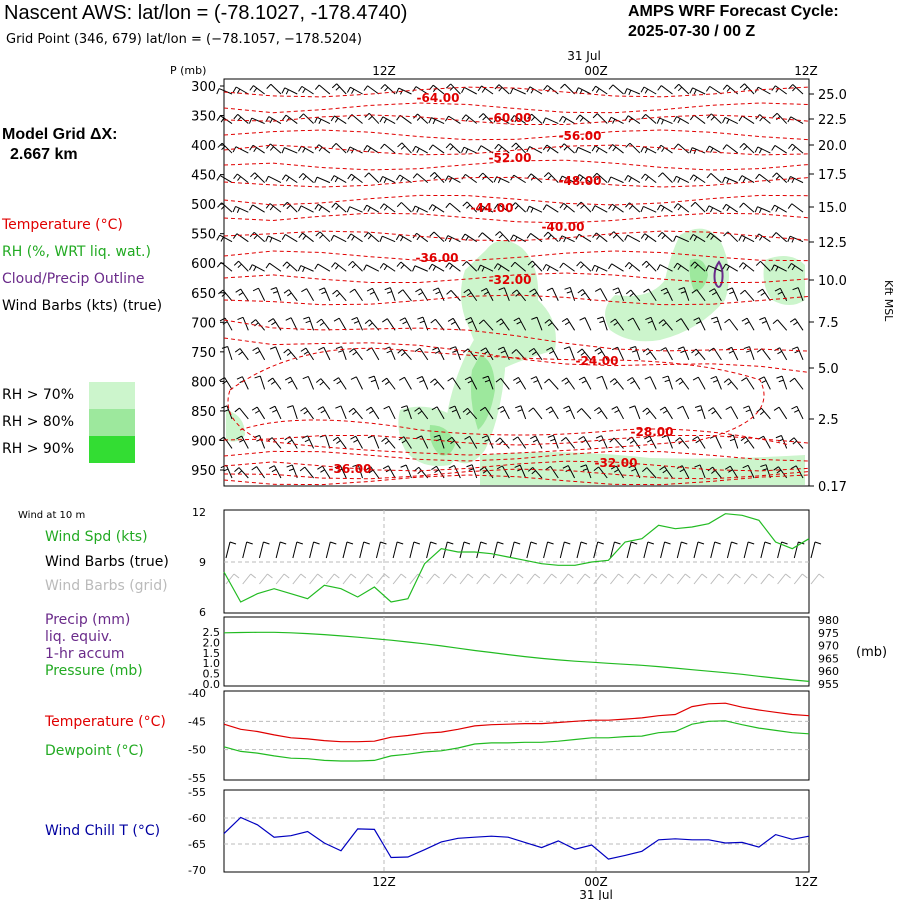 The width and height of the screenshot is (900, 900). What do you see at coordinates (492, 208) in the screenshot?
I see `temperature-contour-label: -44.00` at bounding box center [492, 208].